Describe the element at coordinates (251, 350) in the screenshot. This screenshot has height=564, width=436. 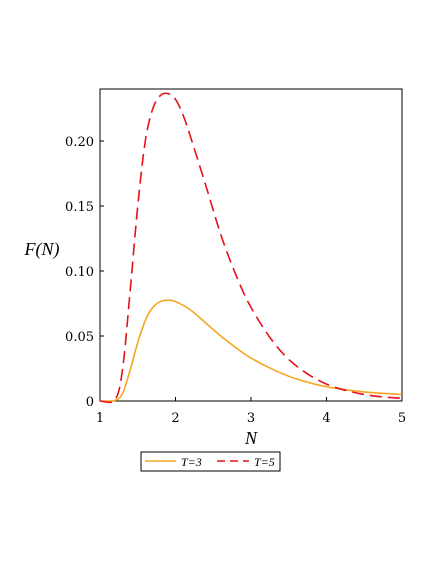
I see `series-line-t3` at that location.